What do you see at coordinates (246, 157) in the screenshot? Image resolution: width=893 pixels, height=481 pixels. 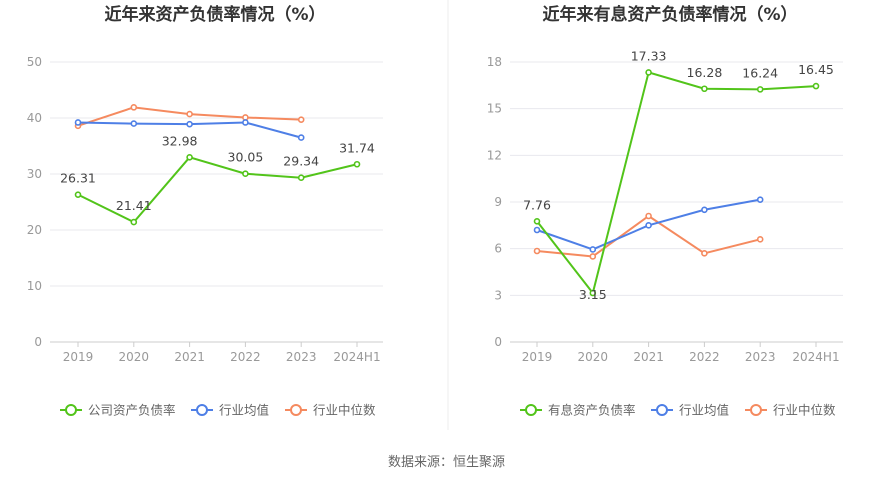 I see `chart1-data-label: 30.05` at bounding box center [246, 157].